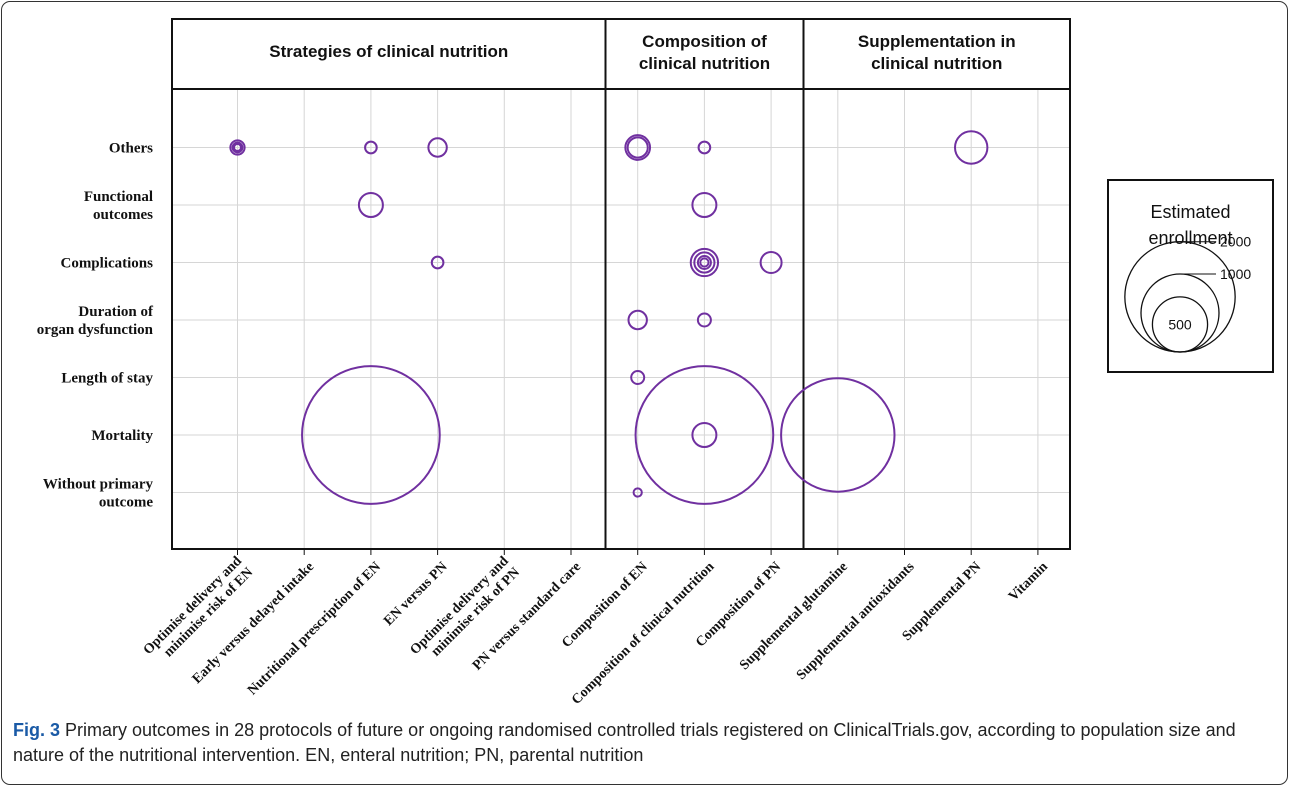  Describe the element at coordinates (98, 485) in the screenshot. I see `y-axis-label: Without primary` at that location.